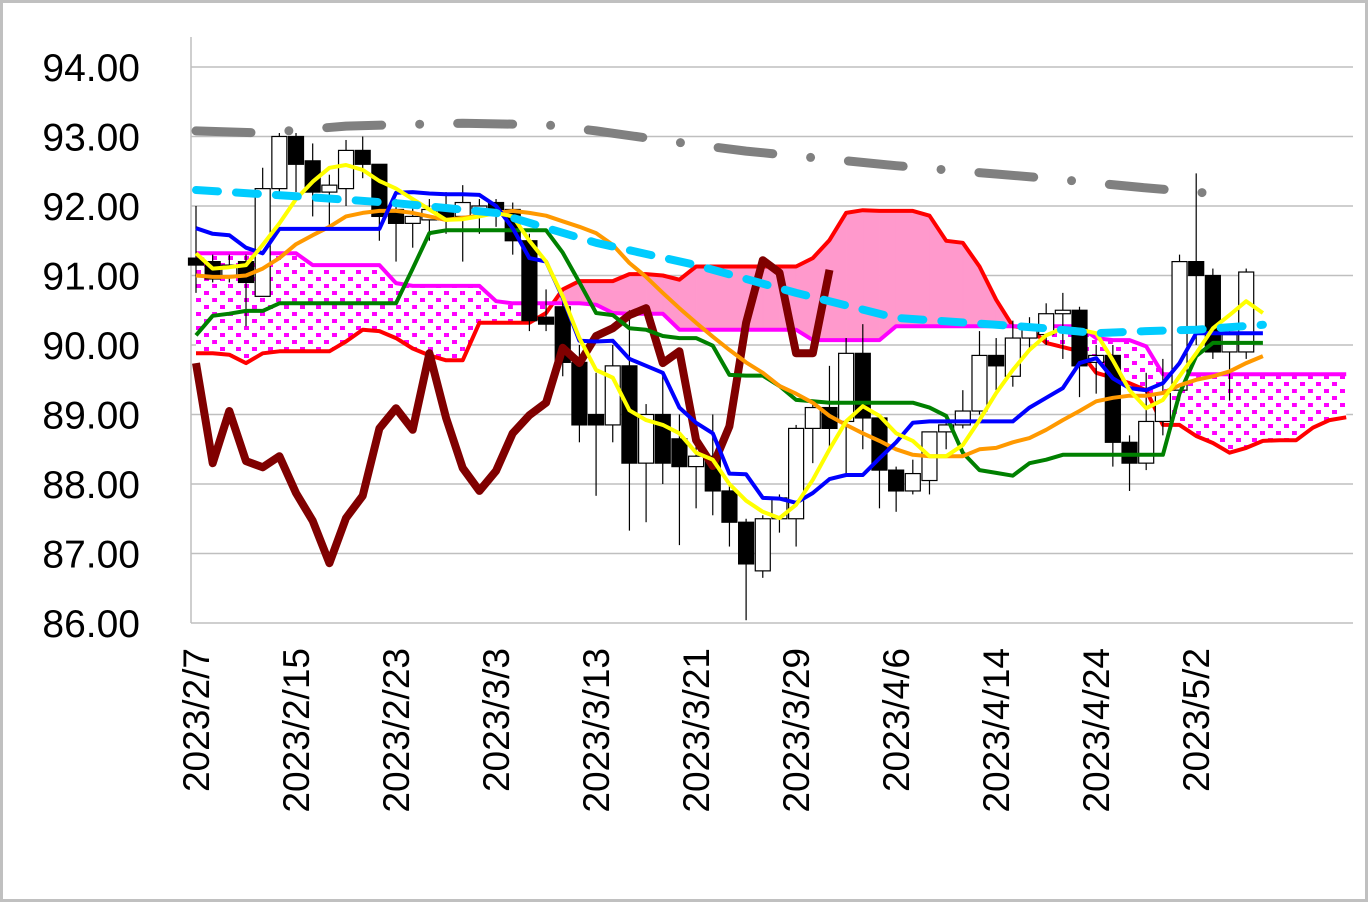 This screenshot has height=905, width=1368. What do you see at coordinates (91, 416) in the screenshot?
I see `y-tick-label: 89.00` at bounding box center [91, 416].